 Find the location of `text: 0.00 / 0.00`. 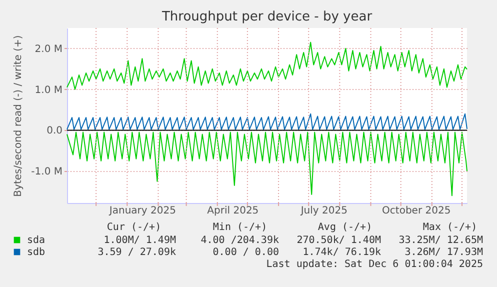

text: 0.00 / 0.00 is located at coordinates (245, 252).